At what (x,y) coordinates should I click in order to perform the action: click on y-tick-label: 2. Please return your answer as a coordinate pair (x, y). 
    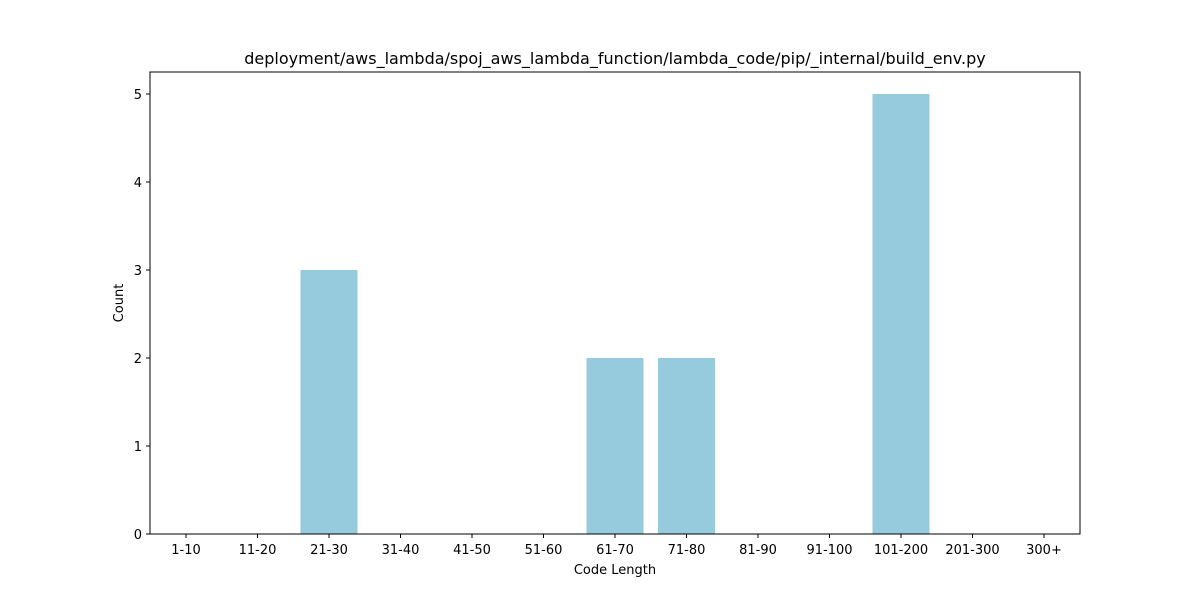
    Looking at the image, I should click on (138, 359).